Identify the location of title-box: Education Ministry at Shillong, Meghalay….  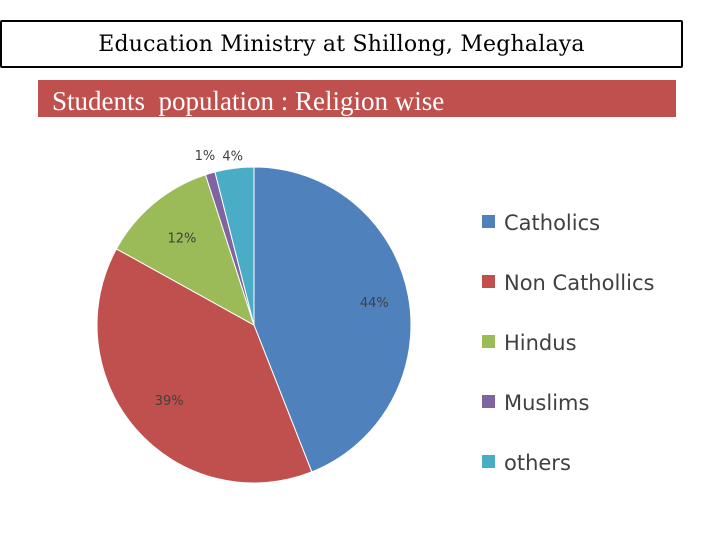
(341, 44).